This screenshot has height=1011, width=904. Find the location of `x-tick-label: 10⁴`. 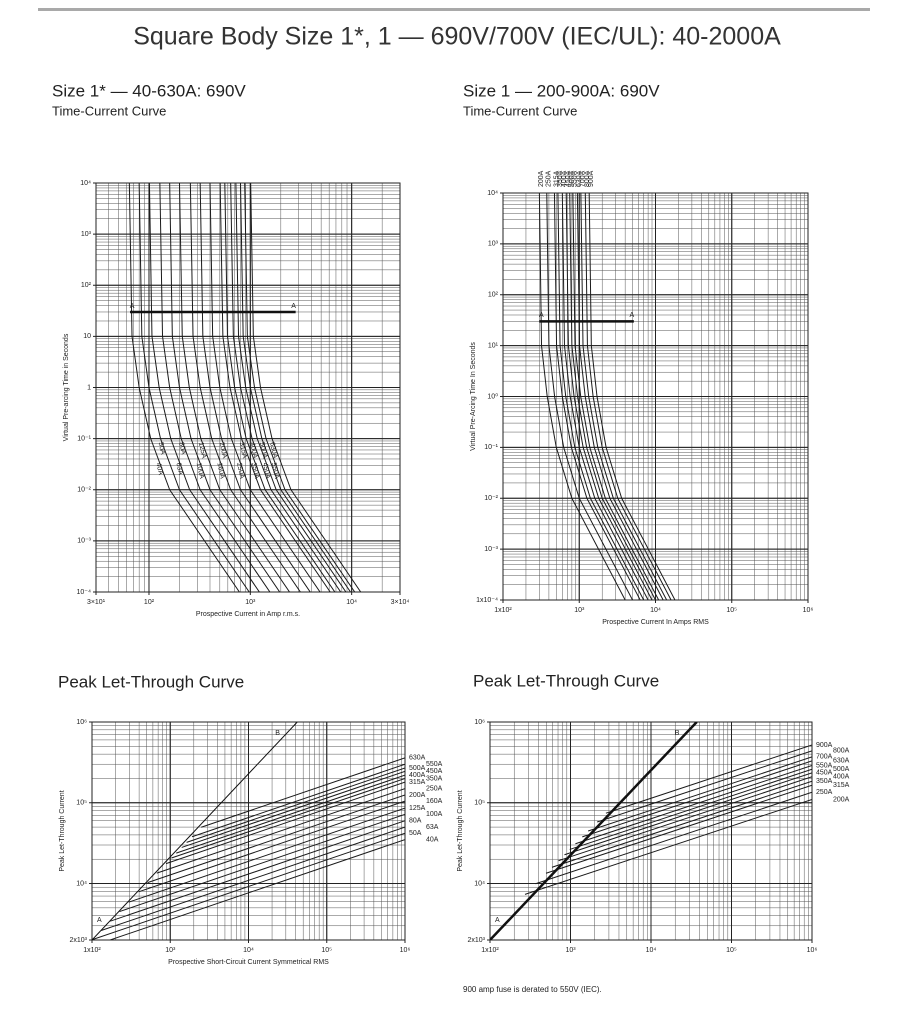

x-tick-label: 10⁴ is located at coordinates (248, 950).